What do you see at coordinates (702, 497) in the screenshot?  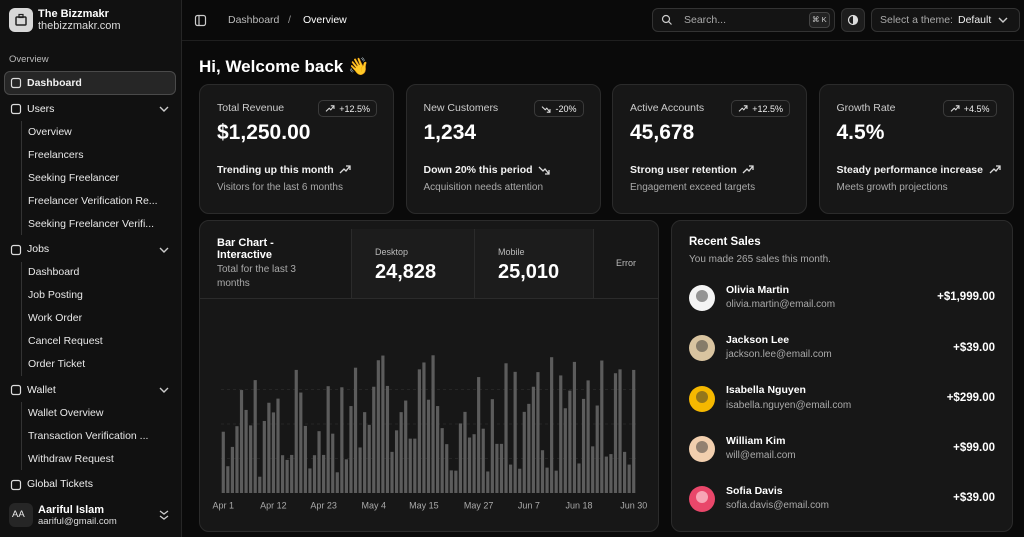 I see `sale-avatar-face` at bounding box center [702, 497].